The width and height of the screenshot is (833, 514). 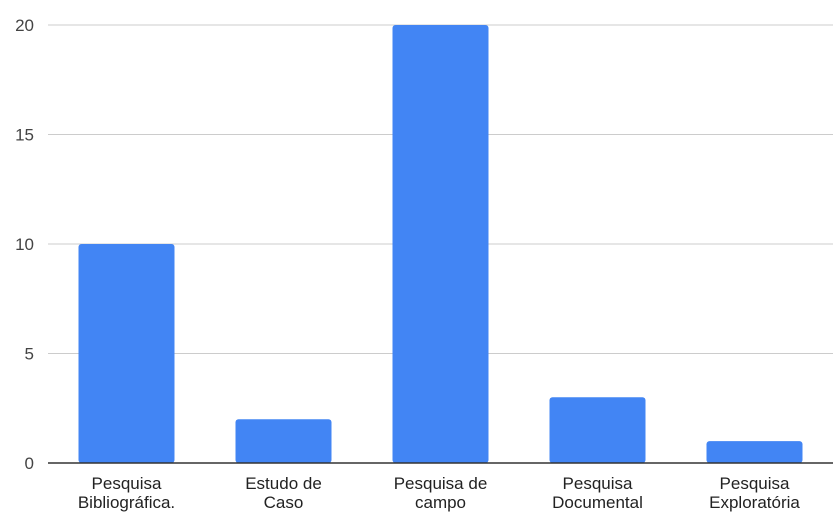 What do you see at coordinates (126, 493) in the screenshot?
I see `x-tick-label: Pesquisa Bibliográfica.` at bounding box center [126, 493].